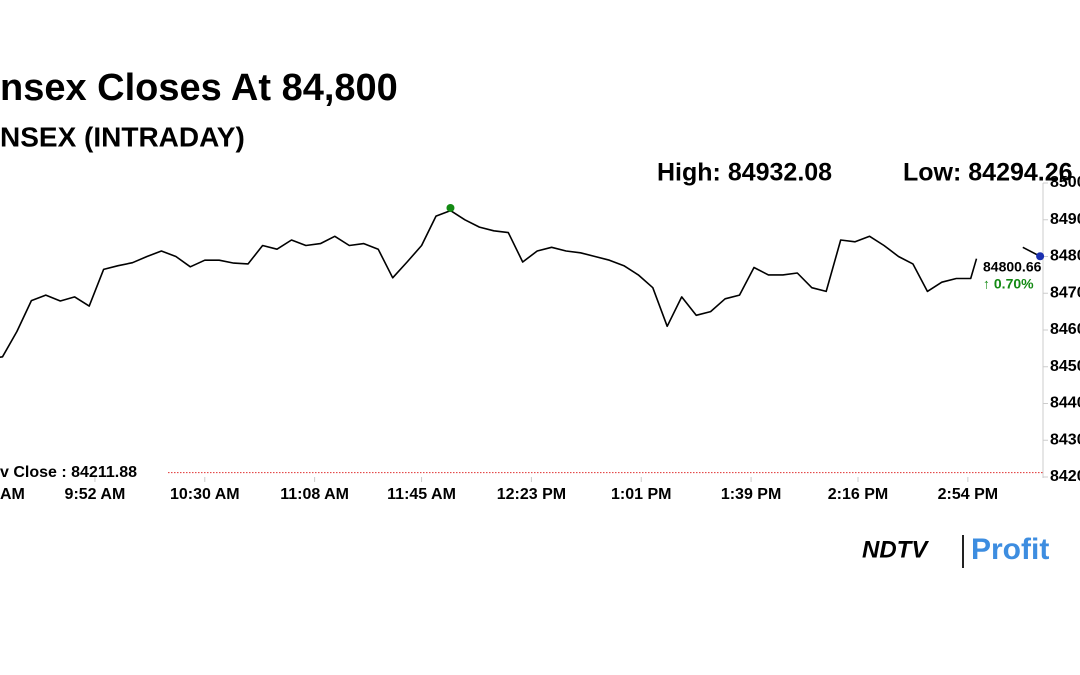  Describe the element at coordinates (1065, 403) in the screenshot. I see `y-tick-label: 84400` at that location.